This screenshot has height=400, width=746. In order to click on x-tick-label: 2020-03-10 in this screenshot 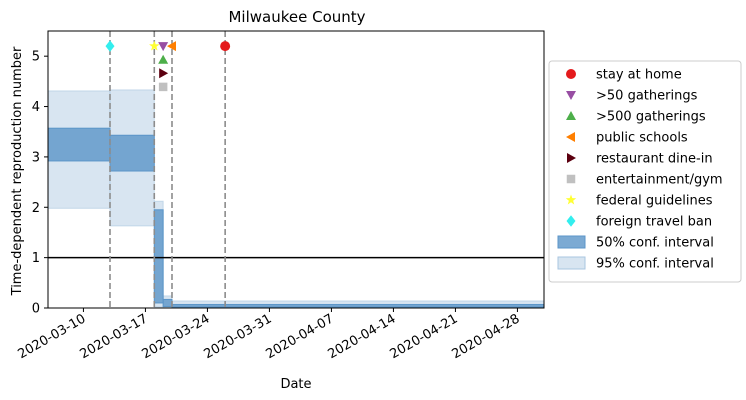, I will do `click(51, 336)`.